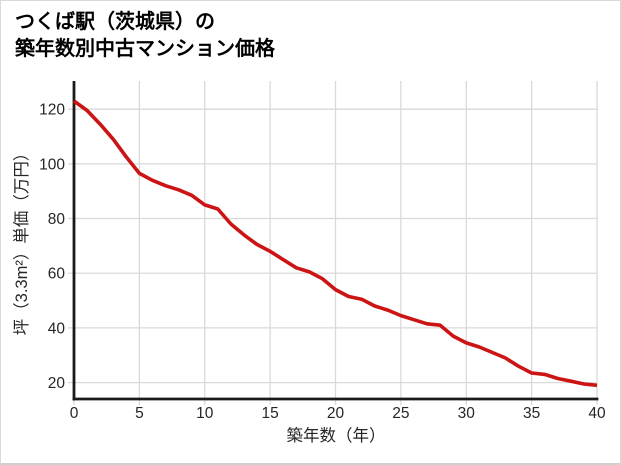  What do you see at coordinates (145, 49) in the screenshot?
I see `chart-title-line2: 築年数別中古マンション価格` at bounding box center [145, 49].